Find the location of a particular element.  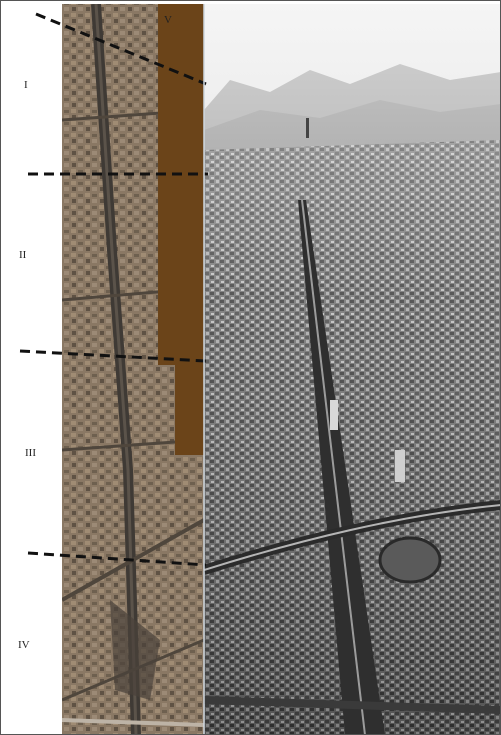

zone-label-iv: IV is located at coordinates (24, 645).